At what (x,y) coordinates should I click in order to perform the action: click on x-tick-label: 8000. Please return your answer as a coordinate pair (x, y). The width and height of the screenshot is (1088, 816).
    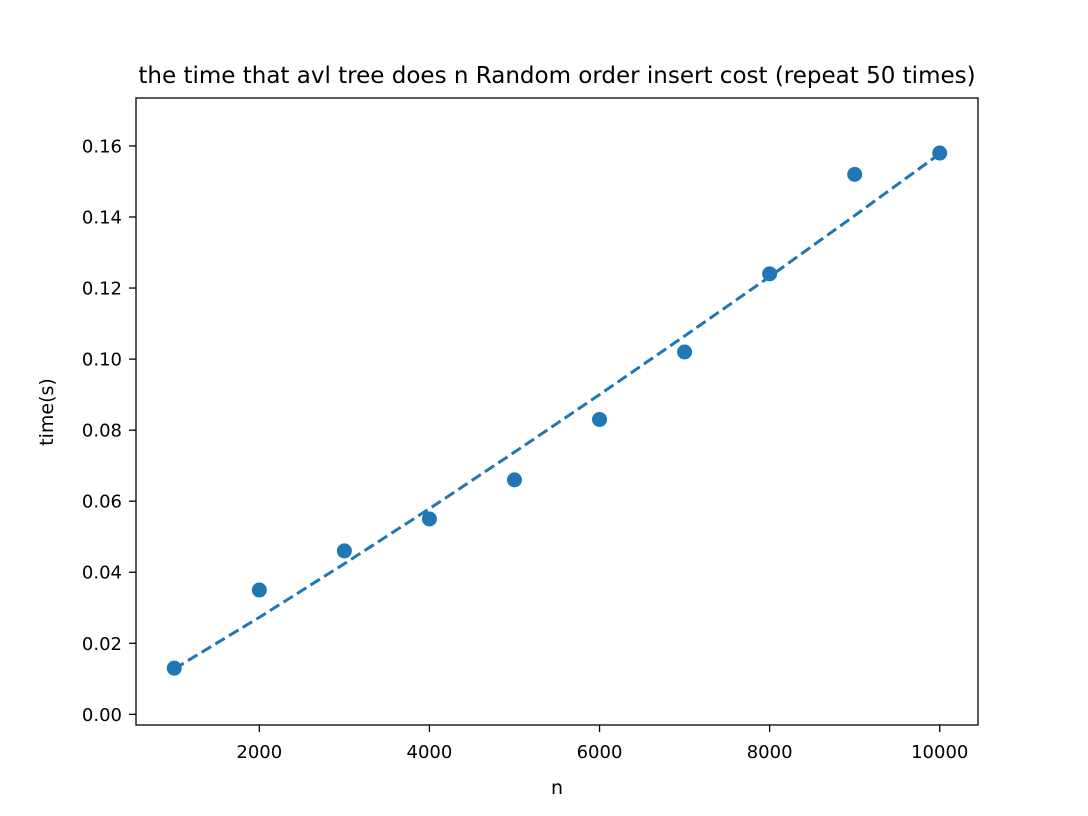
    Looking at the image, I should click on (770, 752).